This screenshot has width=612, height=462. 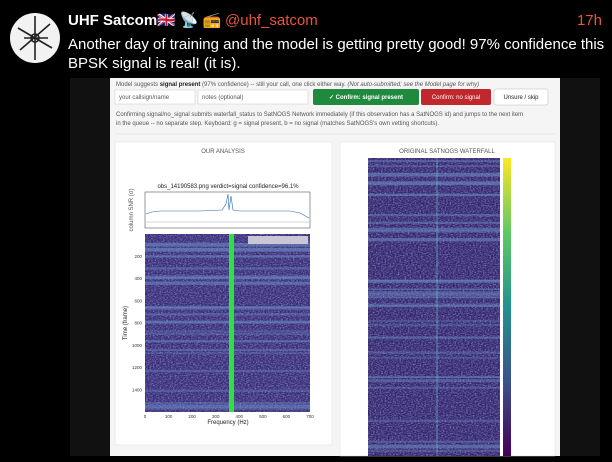 I want to click on y-tick-label: 1000, so click(x=137, y=345).